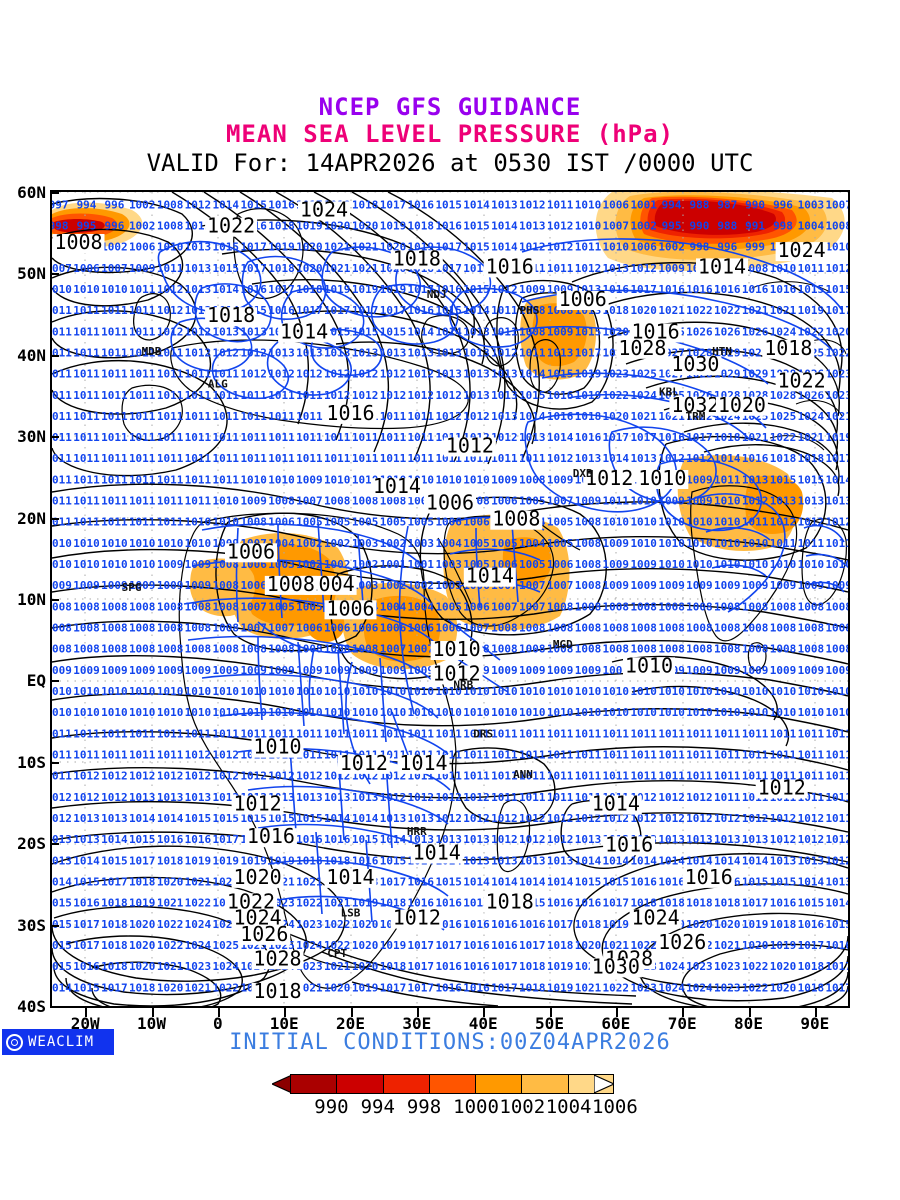 The image size is (900, 1200). Describe the element at coordinates (463, 685) in the screenshot. I see `station-label: NRB` at that location.